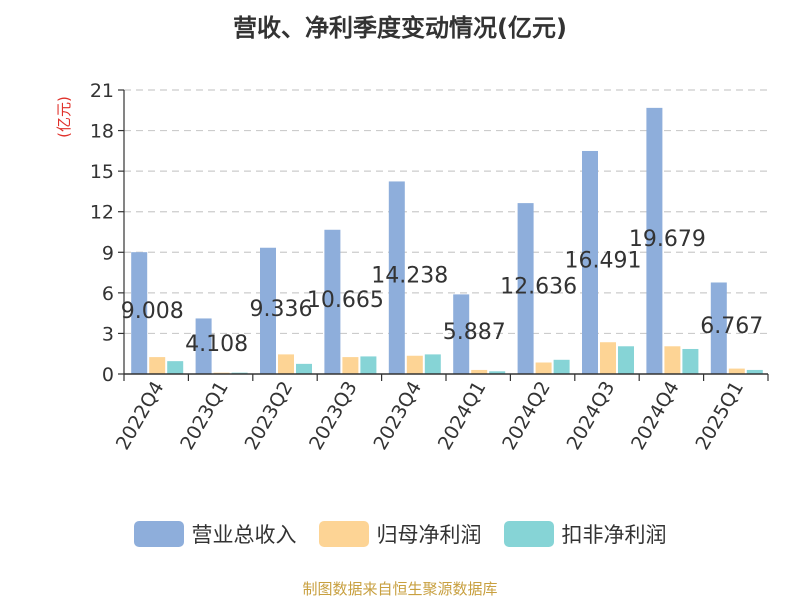  What do you see at coordinates (304, 368) in the screenshot?
I see `bar-deducted-net-profit-2023Q2` at bounding box center [304, 368].